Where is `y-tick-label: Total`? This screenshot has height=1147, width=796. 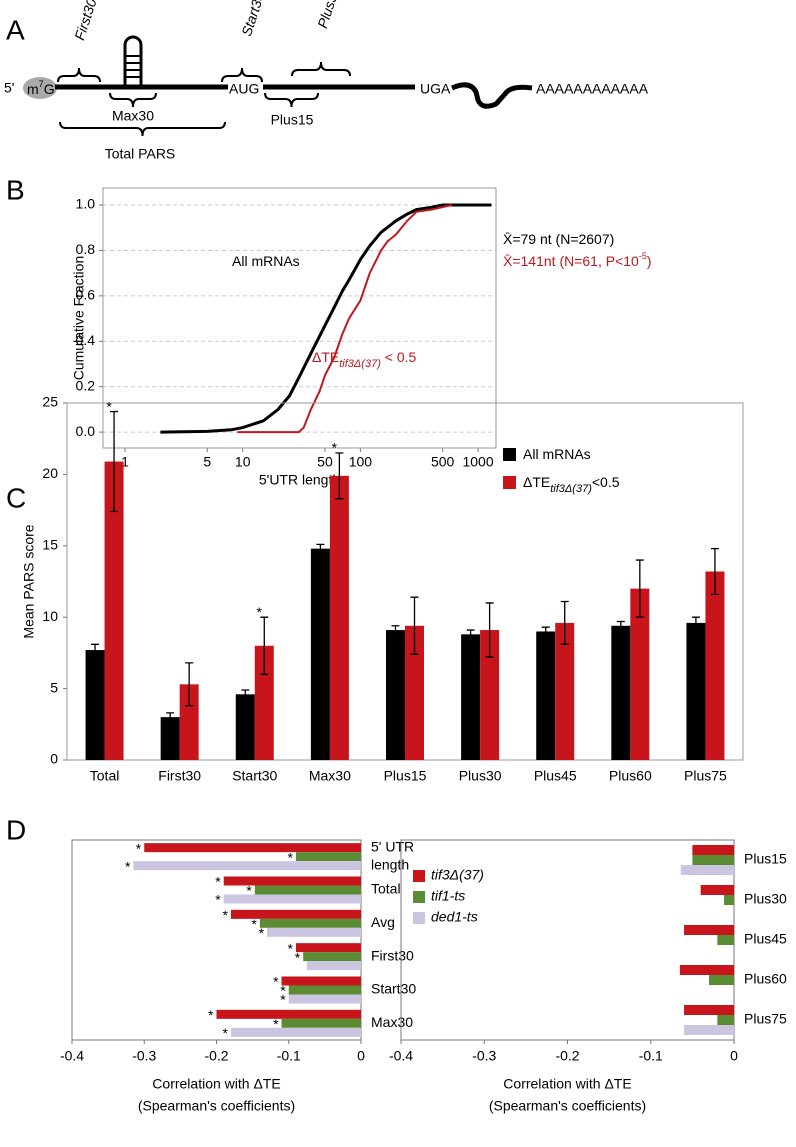
y-tick-label: Total is located at coordinates (386, 889).